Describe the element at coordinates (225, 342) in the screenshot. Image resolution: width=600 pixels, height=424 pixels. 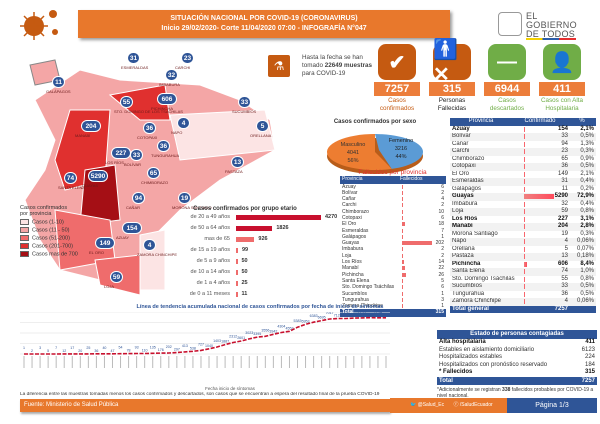
I see `trend-data-label: 1887` at that location.